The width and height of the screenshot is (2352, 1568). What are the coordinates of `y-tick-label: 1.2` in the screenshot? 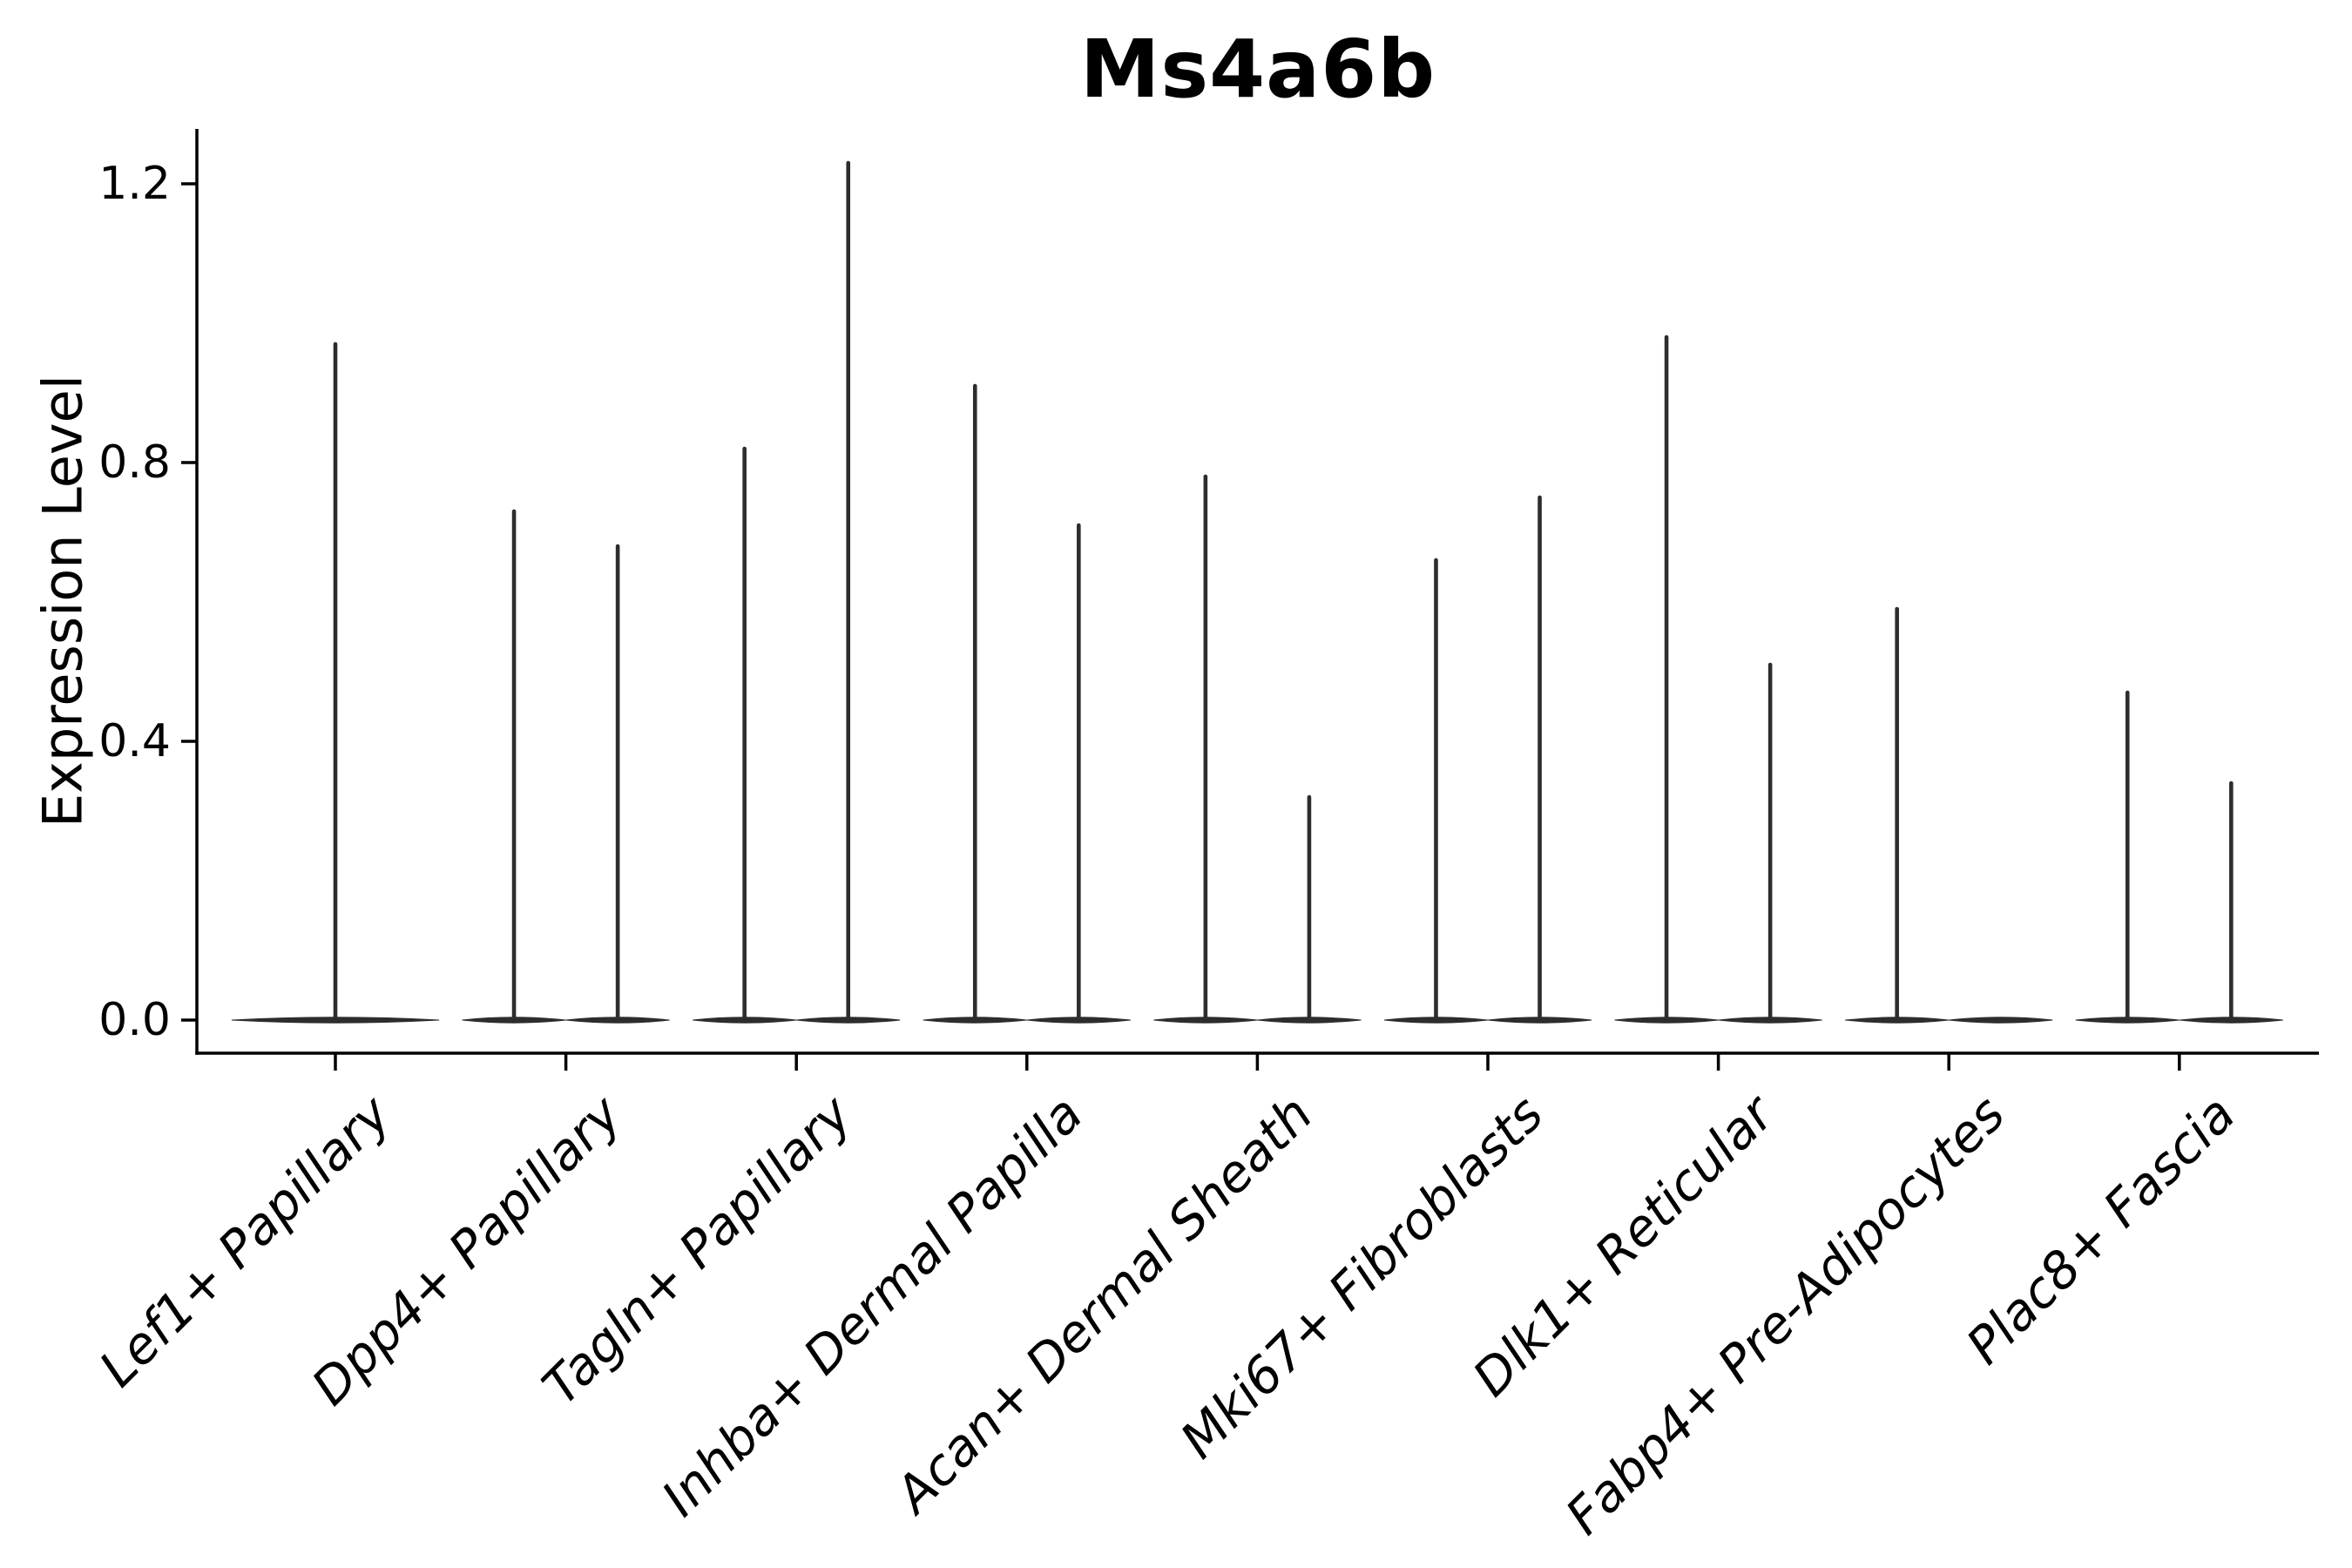 It's located at (134, 184).